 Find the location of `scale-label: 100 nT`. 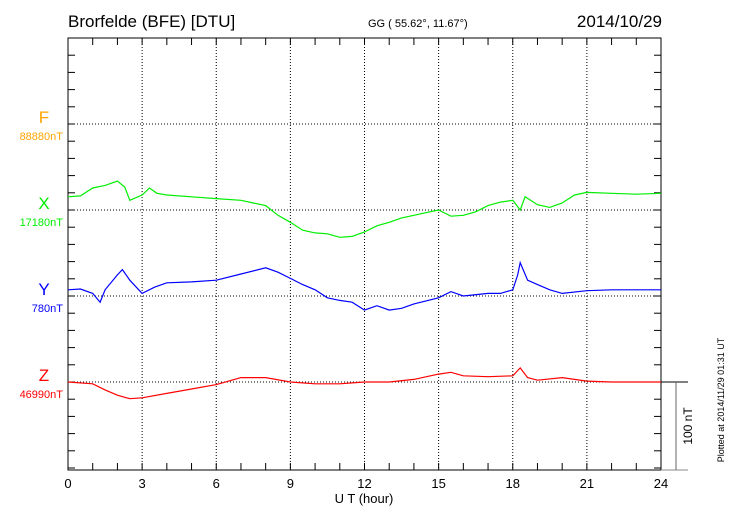

scale-label: 100 nT is located at coordinates (688, 426).